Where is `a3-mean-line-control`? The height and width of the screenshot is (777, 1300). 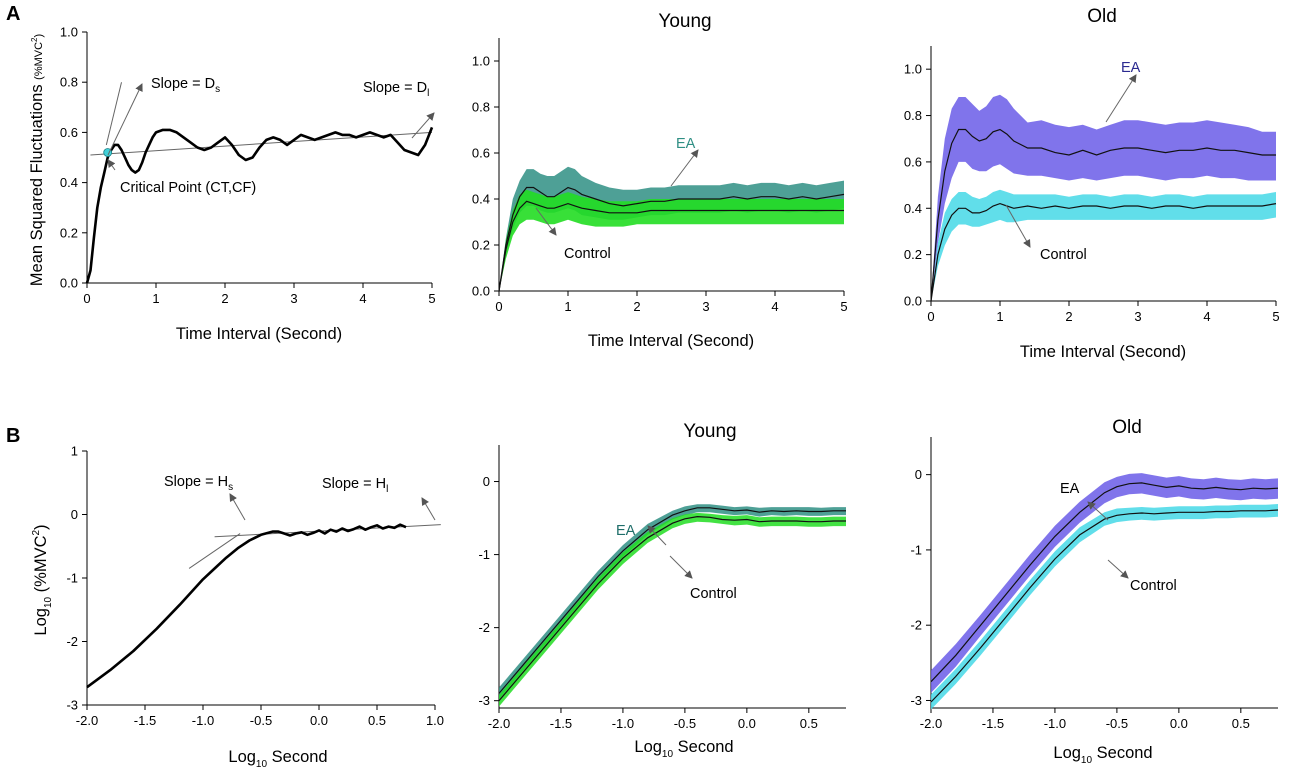
a3-mean-line-control is located at coordinates (1103, 252).